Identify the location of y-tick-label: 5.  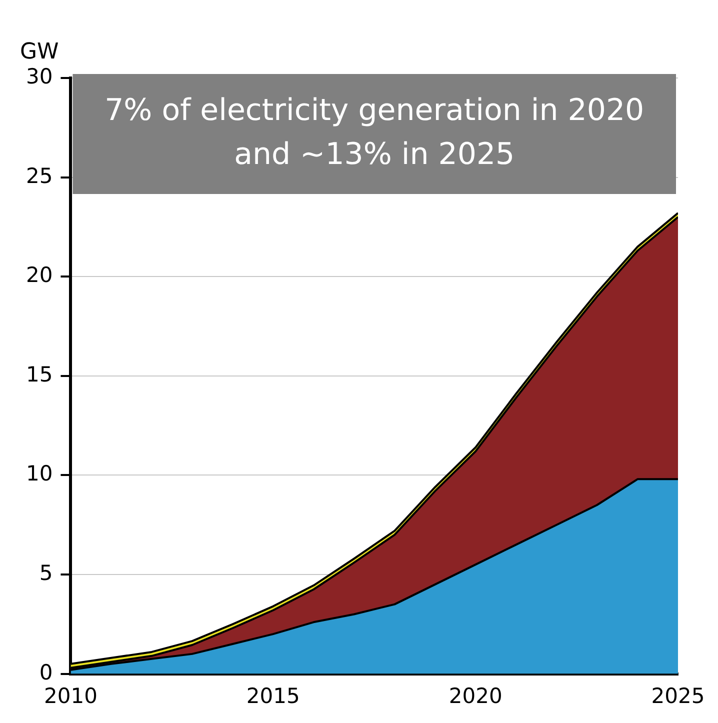
(46, 572).